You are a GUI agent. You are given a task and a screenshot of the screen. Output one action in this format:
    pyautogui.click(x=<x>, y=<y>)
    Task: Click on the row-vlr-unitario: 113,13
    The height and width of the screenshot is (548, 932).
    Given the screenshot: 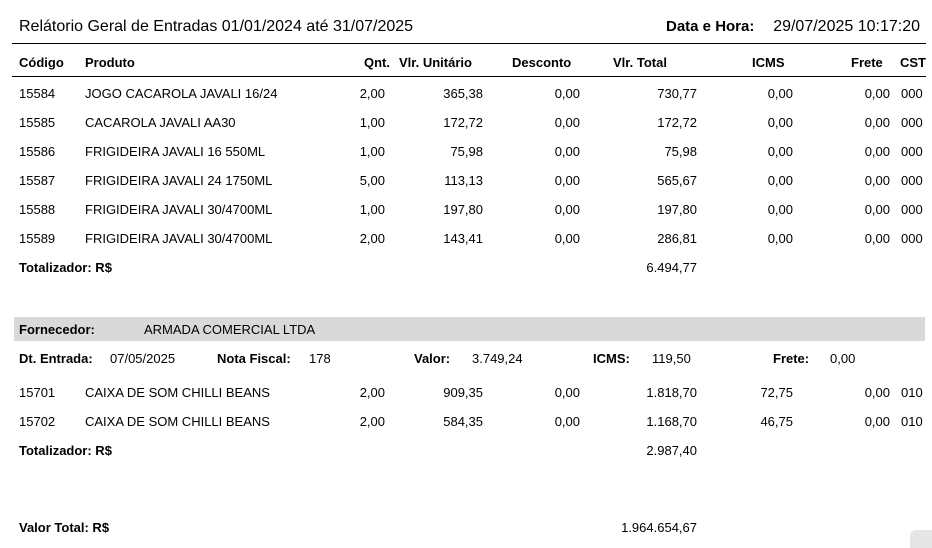 What is the action you would take?
    pyautogui.click(x=463, y=180)
    